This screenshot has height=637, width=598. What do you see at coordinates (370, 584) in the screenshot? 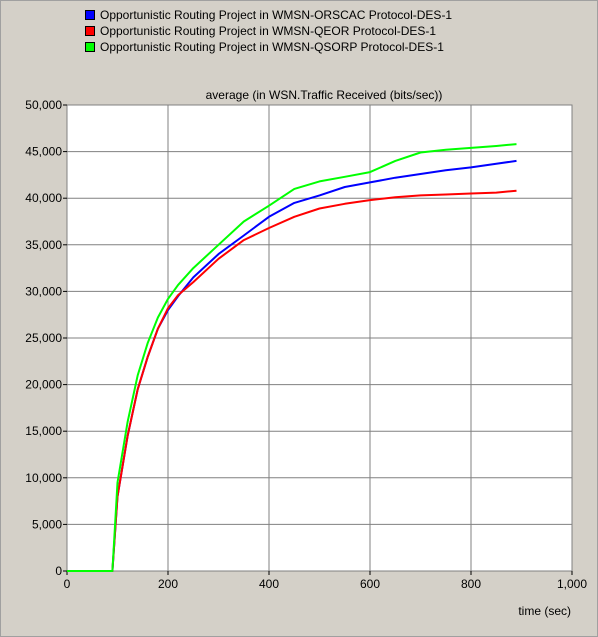
I see `x-tick-label: 600` at bounding box center [370, 584].